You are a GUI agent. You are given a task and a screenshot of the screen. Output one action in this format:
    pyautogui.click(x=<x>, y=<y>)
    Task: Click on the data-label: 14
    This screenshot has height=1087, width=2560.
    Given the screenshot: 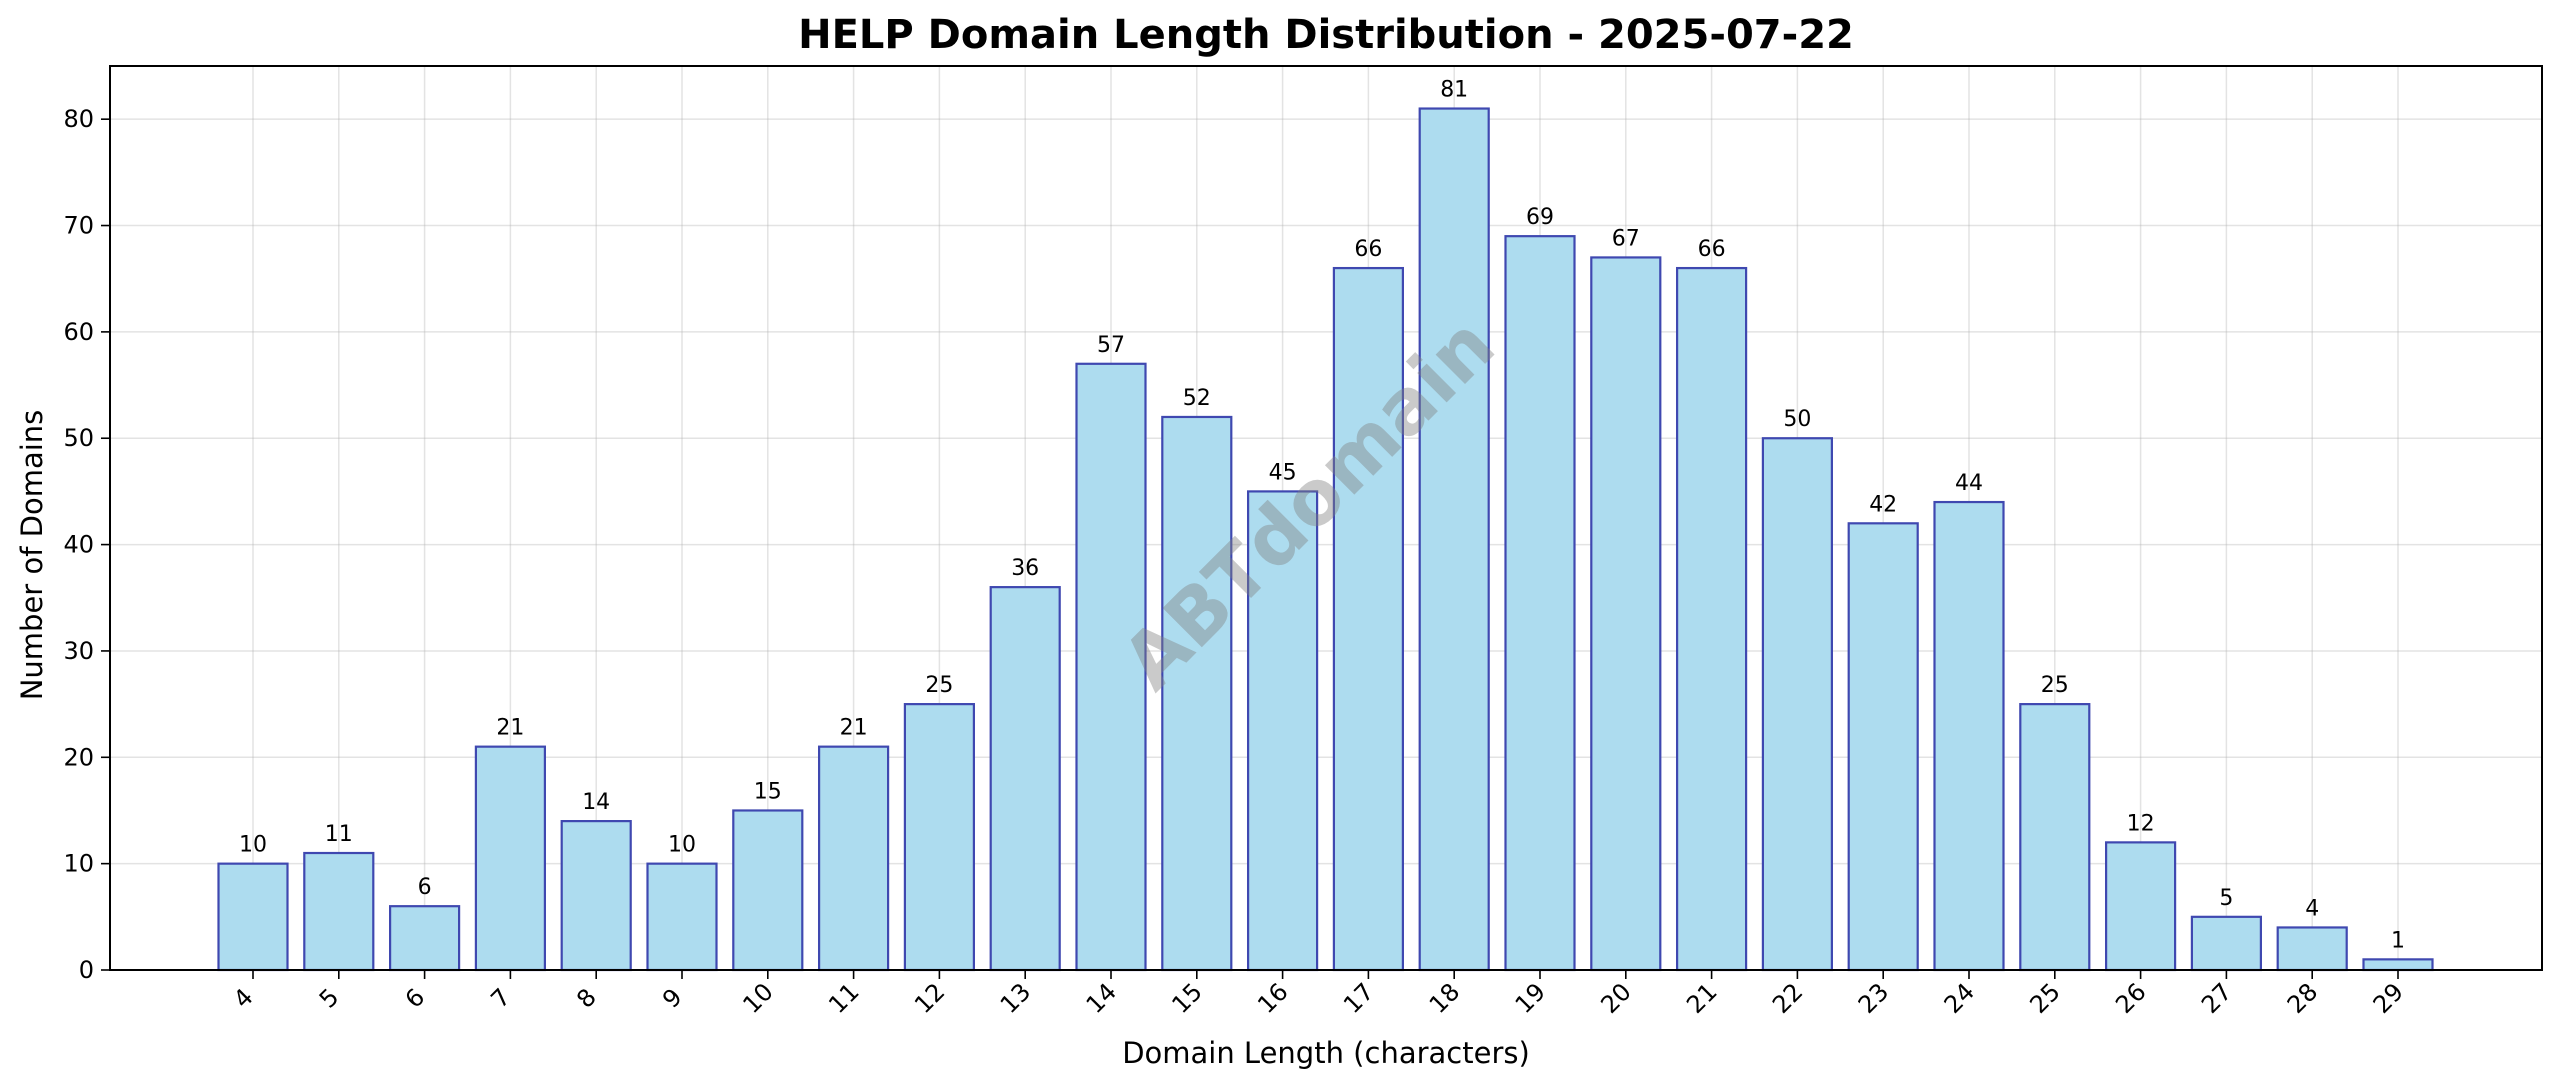 What is the action you would take?
    pyautogui.click(x=596, y=802)
    